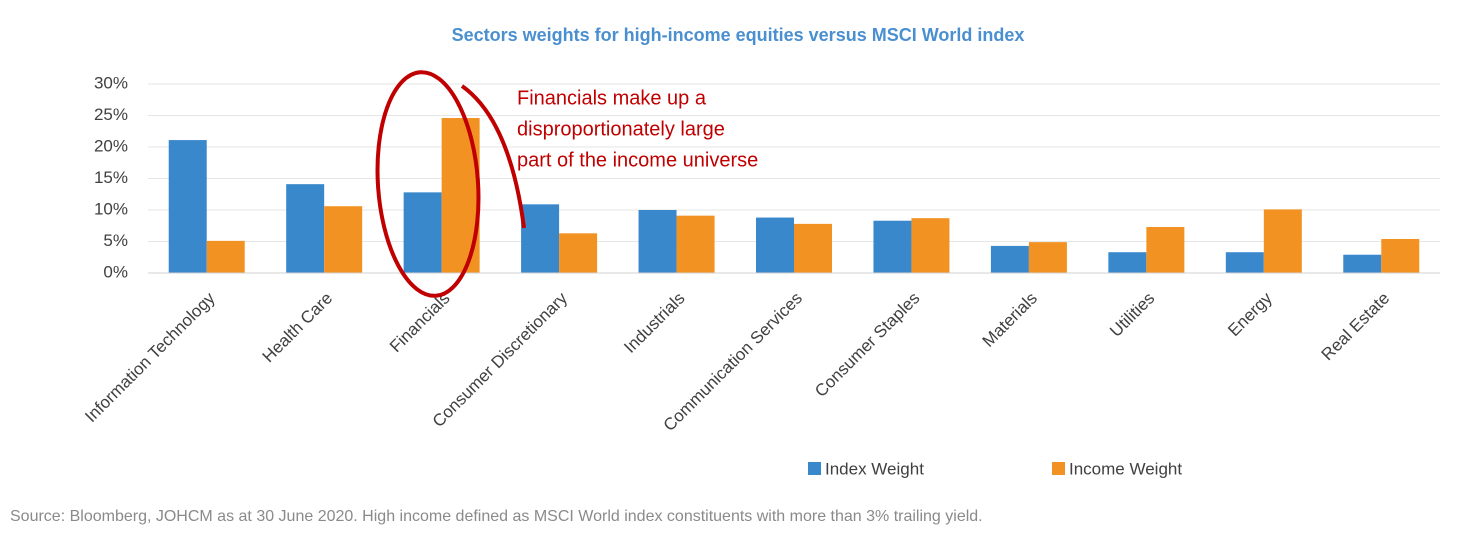 The image size is (1476, 545). I want to click on y-tick-label: 0%, so click(115, 271).